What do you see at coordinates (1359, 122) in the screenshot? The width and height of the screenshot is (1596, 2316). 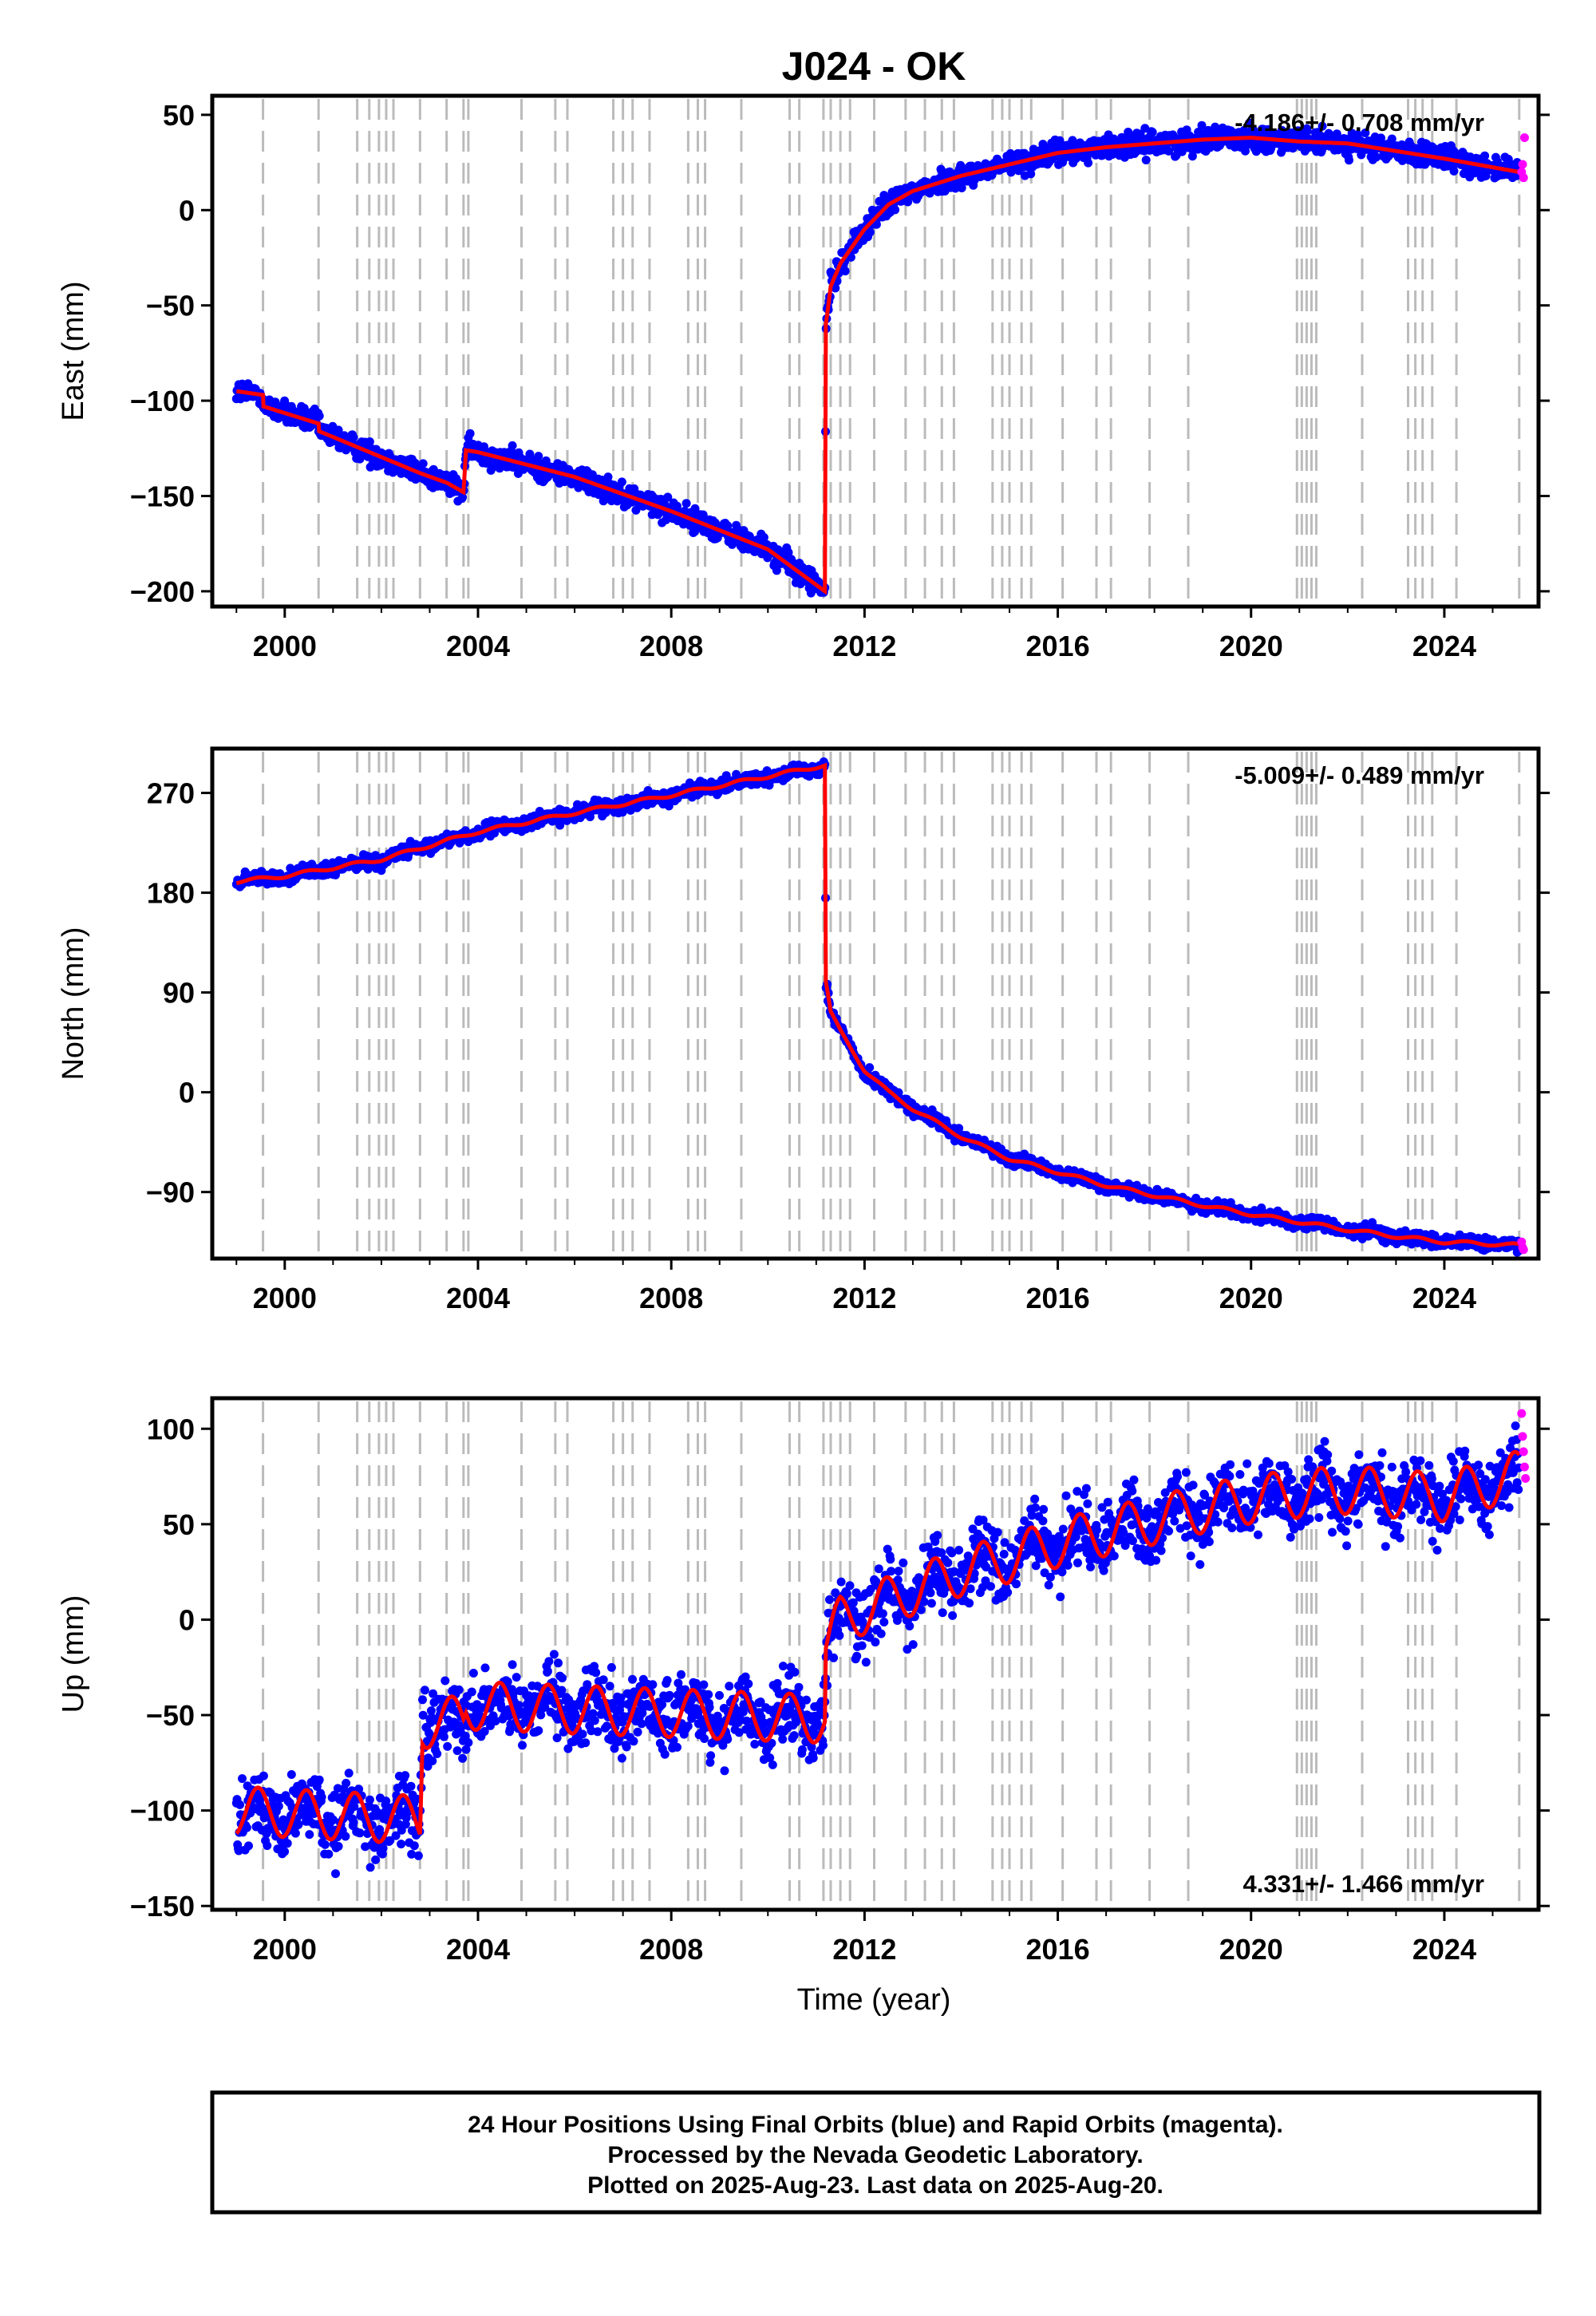 I see `rate-label: -4.186+/- 0.708 mm/yr` at bounding box center [1359, 122].